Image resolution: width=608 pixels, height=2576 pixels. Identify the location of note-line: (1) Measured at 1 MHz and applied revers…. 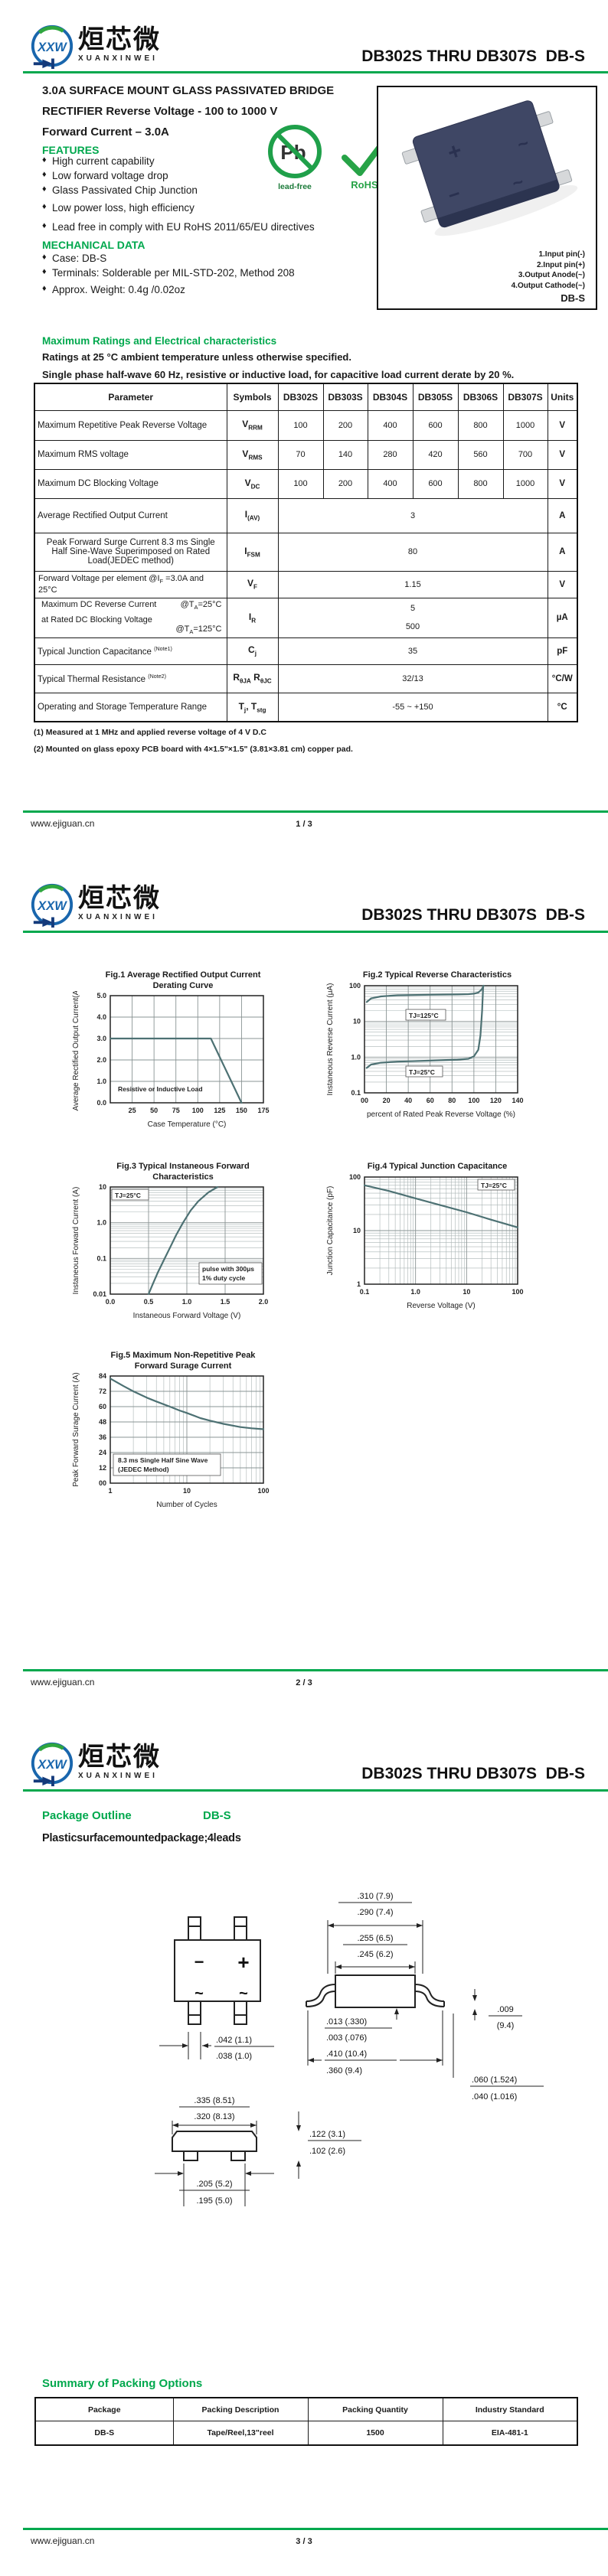
(150, 732).